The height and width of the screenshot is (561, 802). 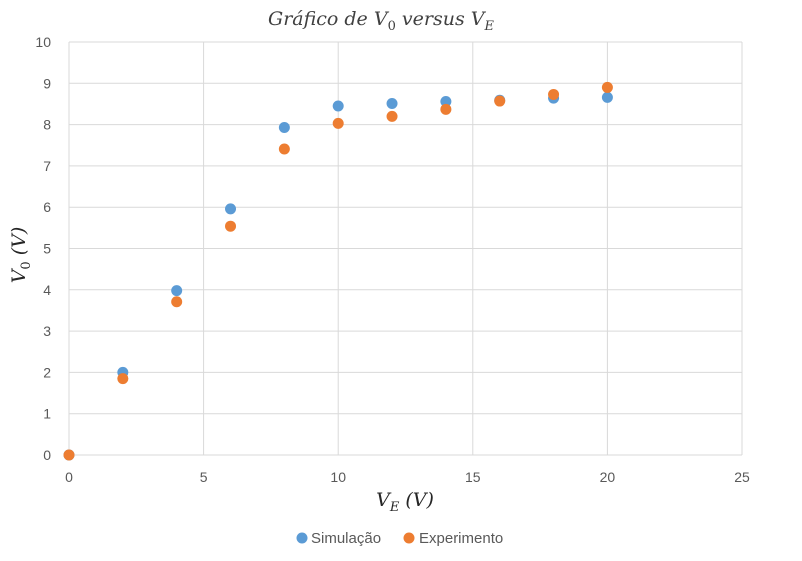 I want to click on x-tick-label-3: 15, so click(x=473, y=477).